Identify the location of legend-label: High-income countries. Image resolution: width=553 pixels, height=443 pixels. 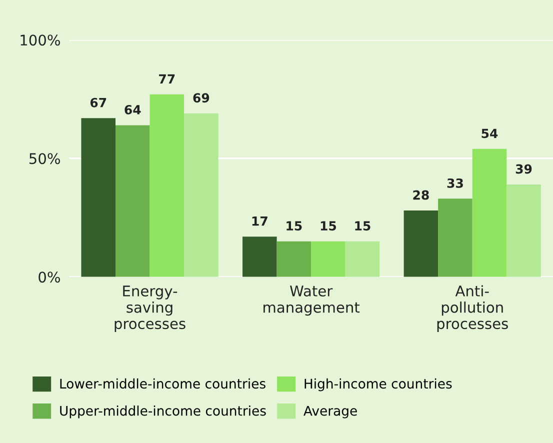
(378, 385).